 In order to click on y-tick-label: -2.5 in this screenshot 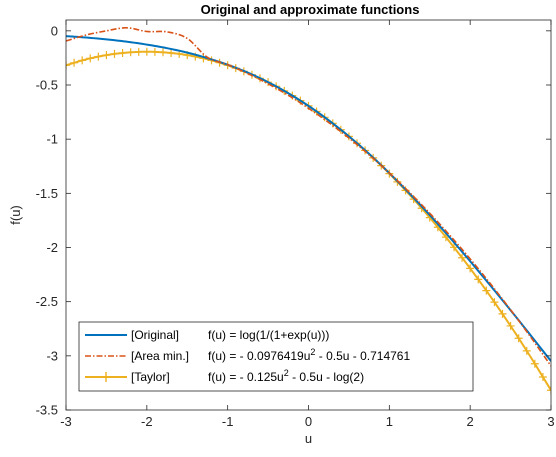, I will do `click(47, 301)`.